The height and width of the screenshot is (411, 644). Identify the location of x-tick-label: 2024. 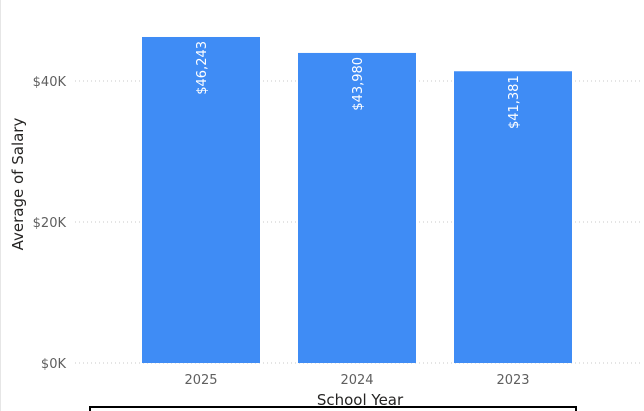
(356, 380).